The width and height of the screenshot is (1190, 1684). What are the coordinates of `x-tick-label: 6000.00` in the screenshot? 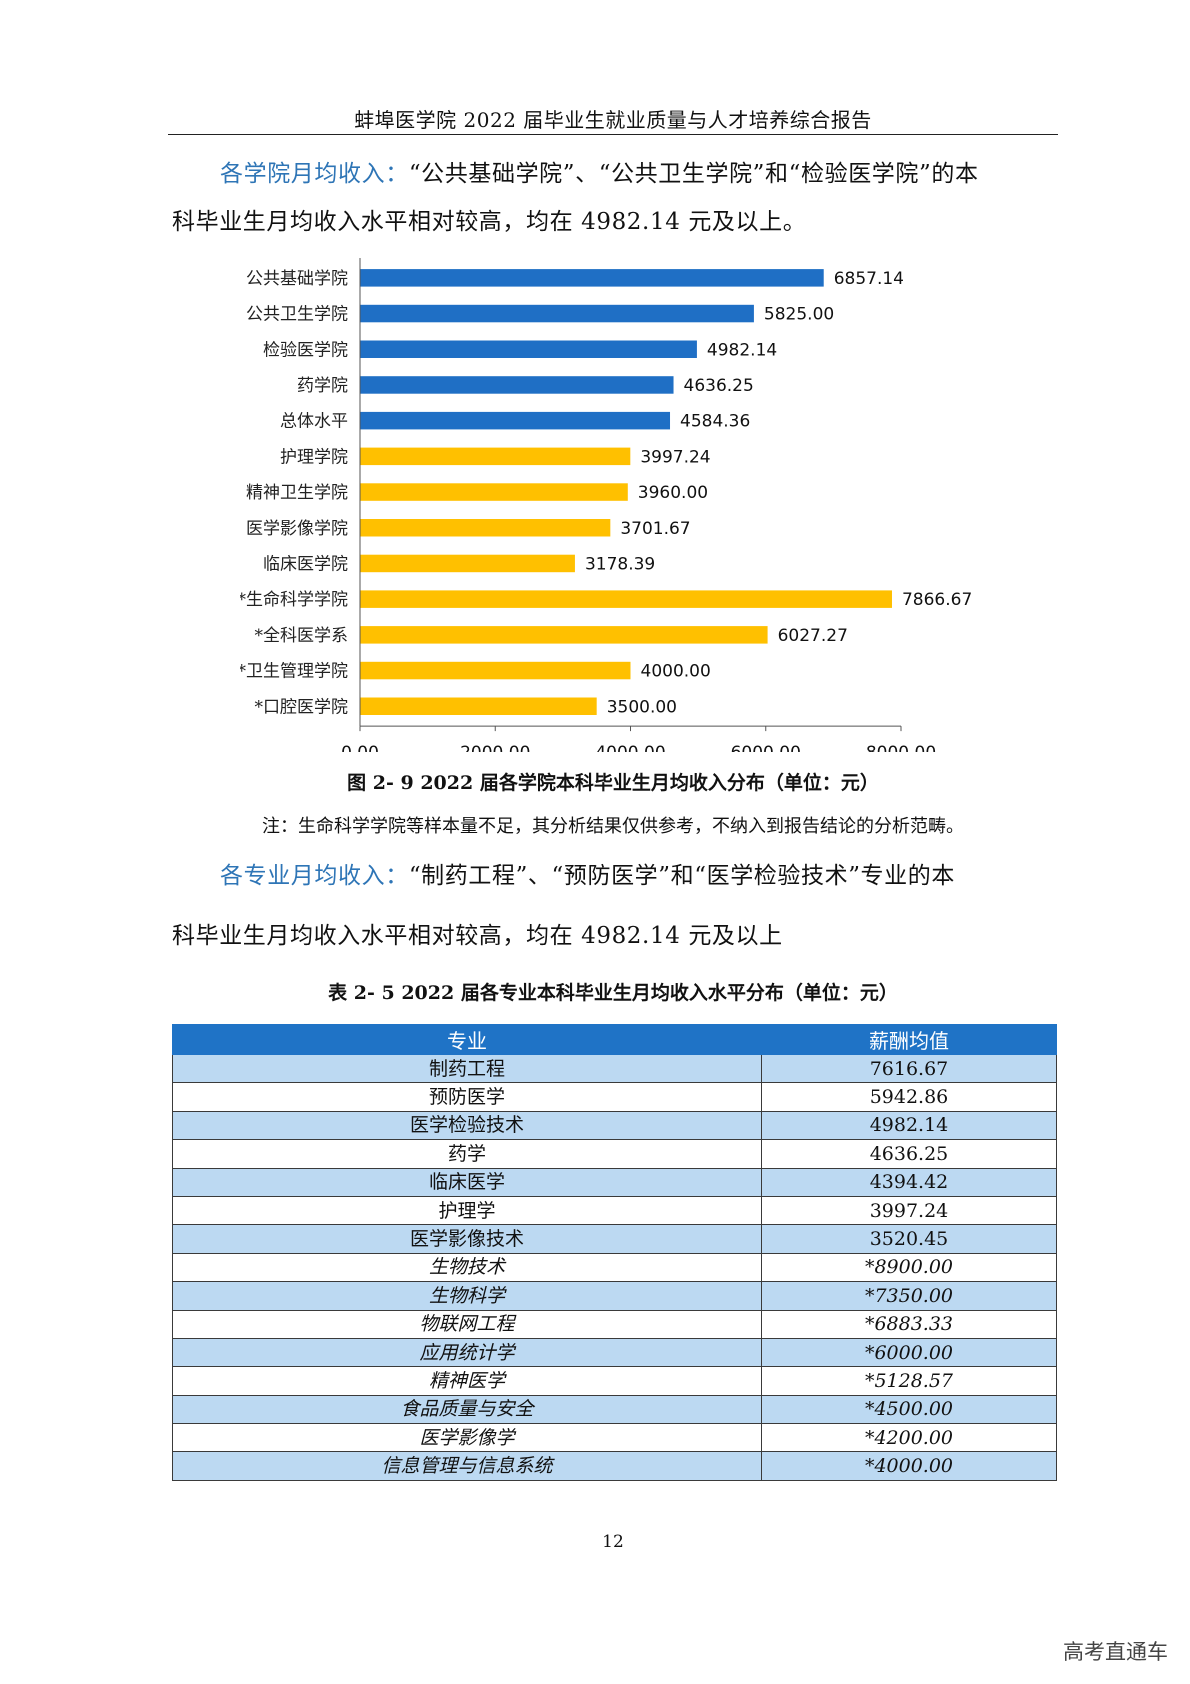 It's located at (766, 747).